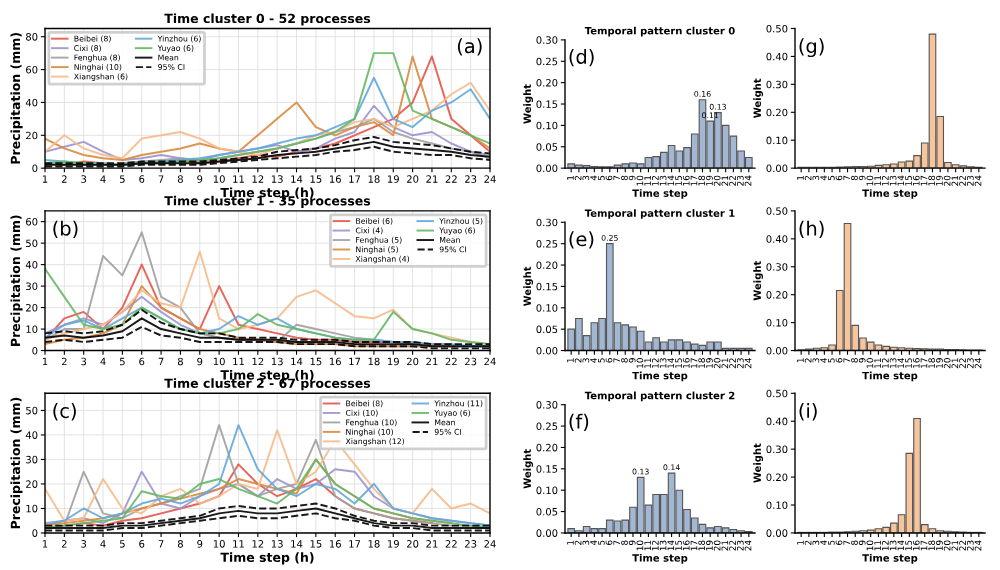 The width and height of the screenshot is (1000, 570). I want to click on annotation: (e), so click(581, 240).